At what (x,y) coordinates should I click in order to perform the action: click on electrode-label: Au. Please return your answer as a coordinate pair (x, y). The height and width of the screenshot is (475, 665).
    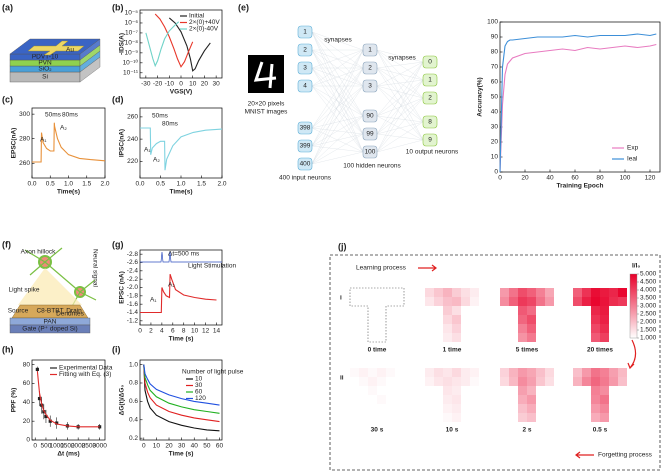
    Looking at the image, I should click on (70, 50).